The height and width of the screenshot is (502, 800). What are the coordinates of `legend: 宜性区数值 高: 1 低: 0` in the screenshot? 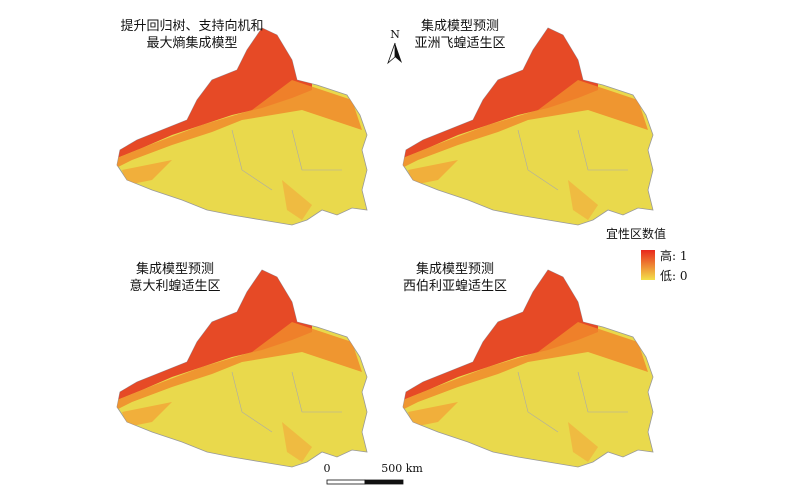 It's located at (647, 254).